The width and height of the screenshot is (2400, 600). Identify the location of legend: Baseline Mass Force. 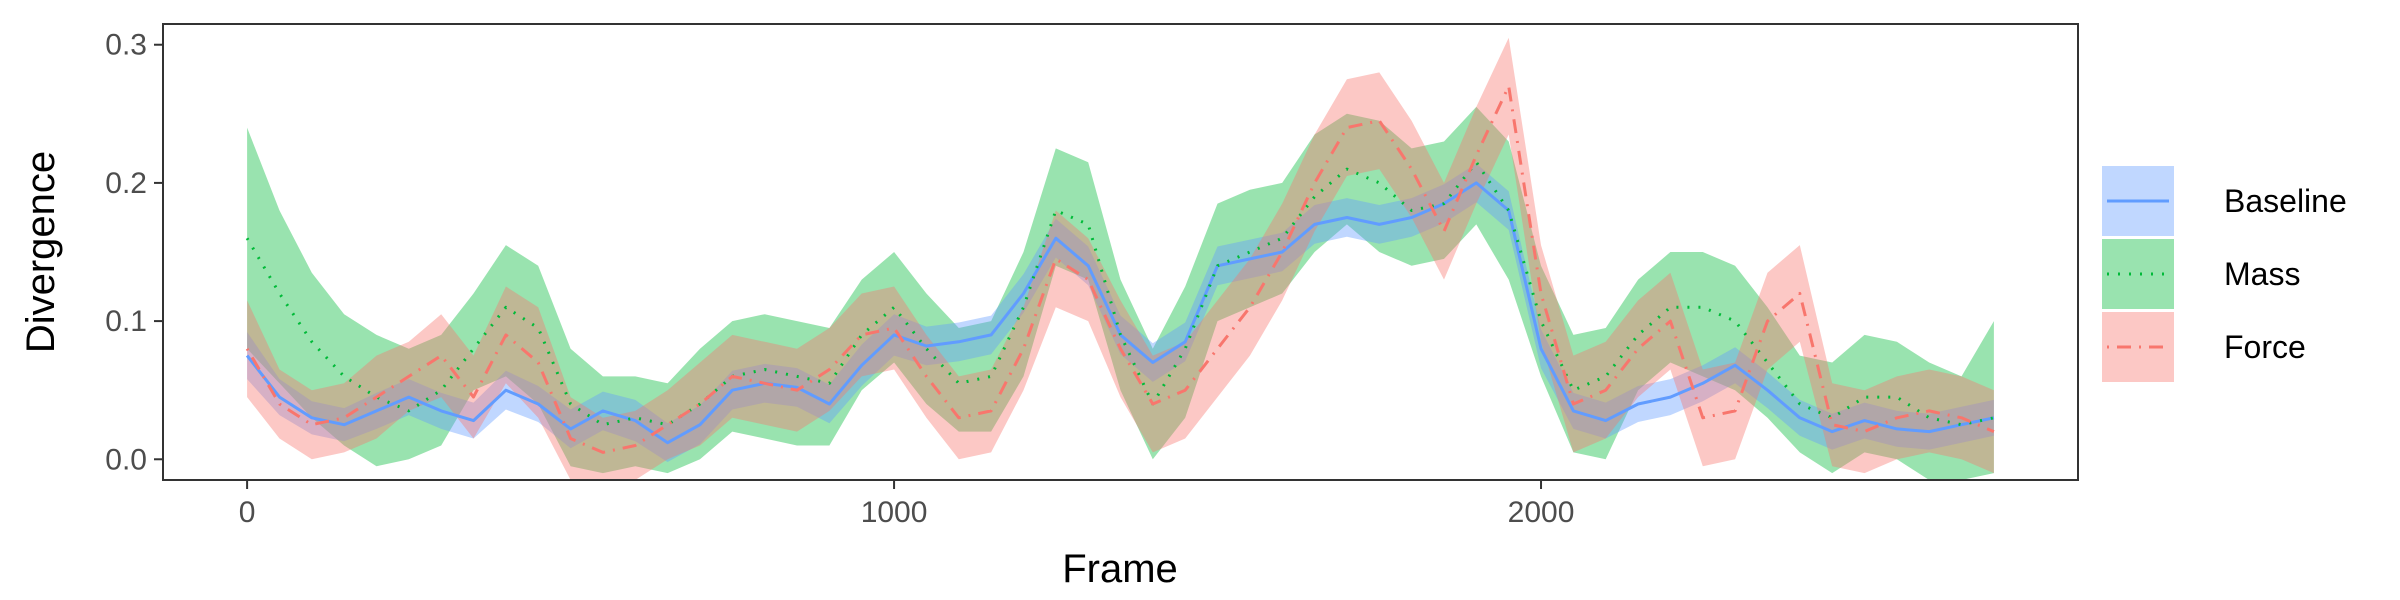
(2224, 274).